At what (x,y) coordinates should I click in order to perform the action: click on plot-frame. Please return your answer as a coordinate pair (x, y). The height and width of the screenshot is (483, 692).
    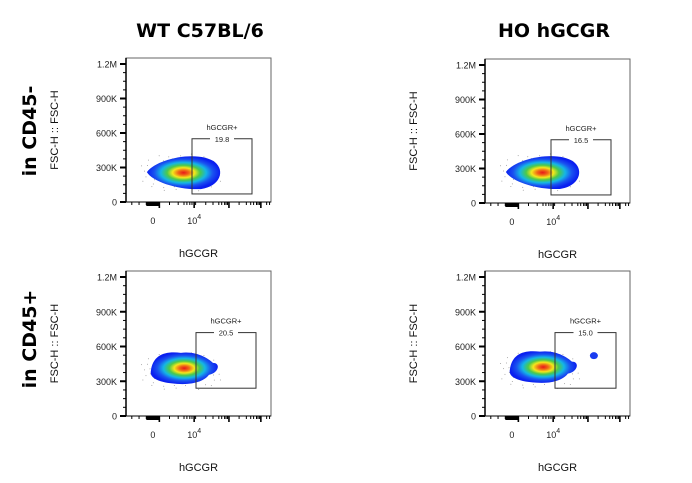
    Looking at the image, I should click on (198, 343).